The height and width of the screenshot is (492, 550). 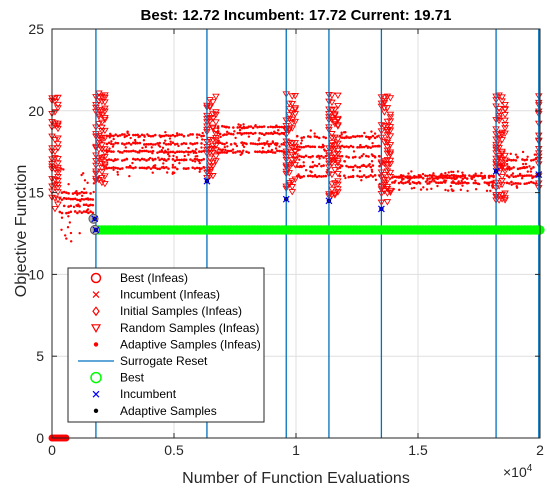 What do you see at coordinates (170, 295) in the screenshot?
I see `legend-label: Incumbent (Infeas)` at bounding box center [170, 295].